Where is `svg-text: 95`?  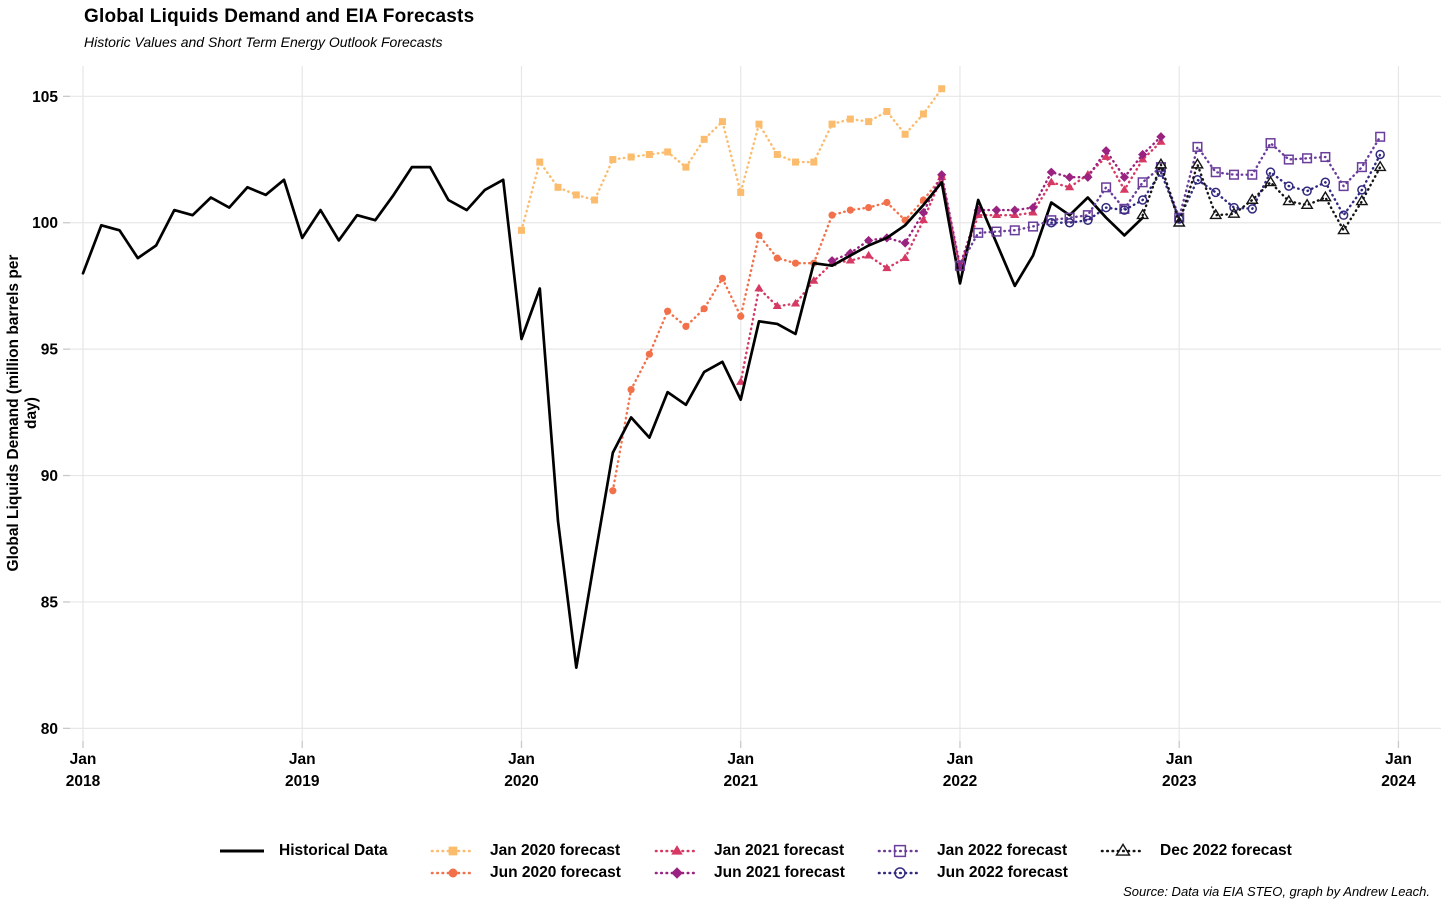 svg-text: 95 is located at coordinates (50, 350).